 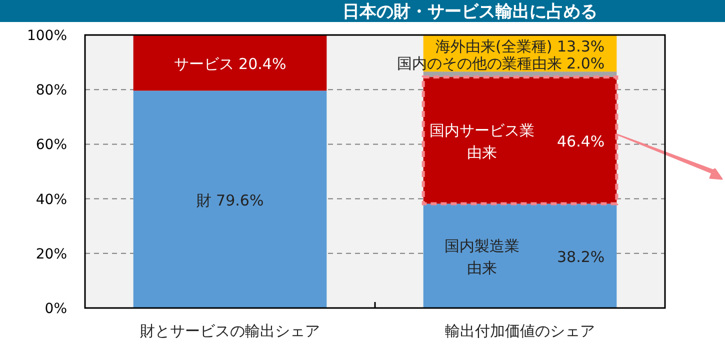 What do you see at coordinates (517, 141) in the screenshot?
I see `text: 国内サービス業由来 46.4%` at bounding box center [517, 141].